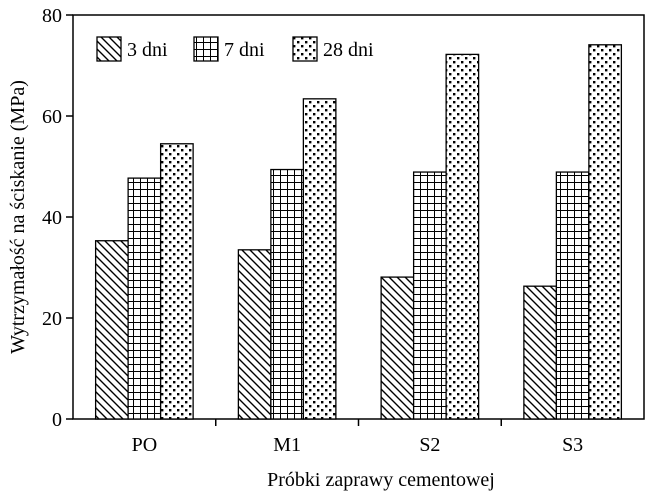  I want to click on legend-label: 3 dni, so click(147, 50).